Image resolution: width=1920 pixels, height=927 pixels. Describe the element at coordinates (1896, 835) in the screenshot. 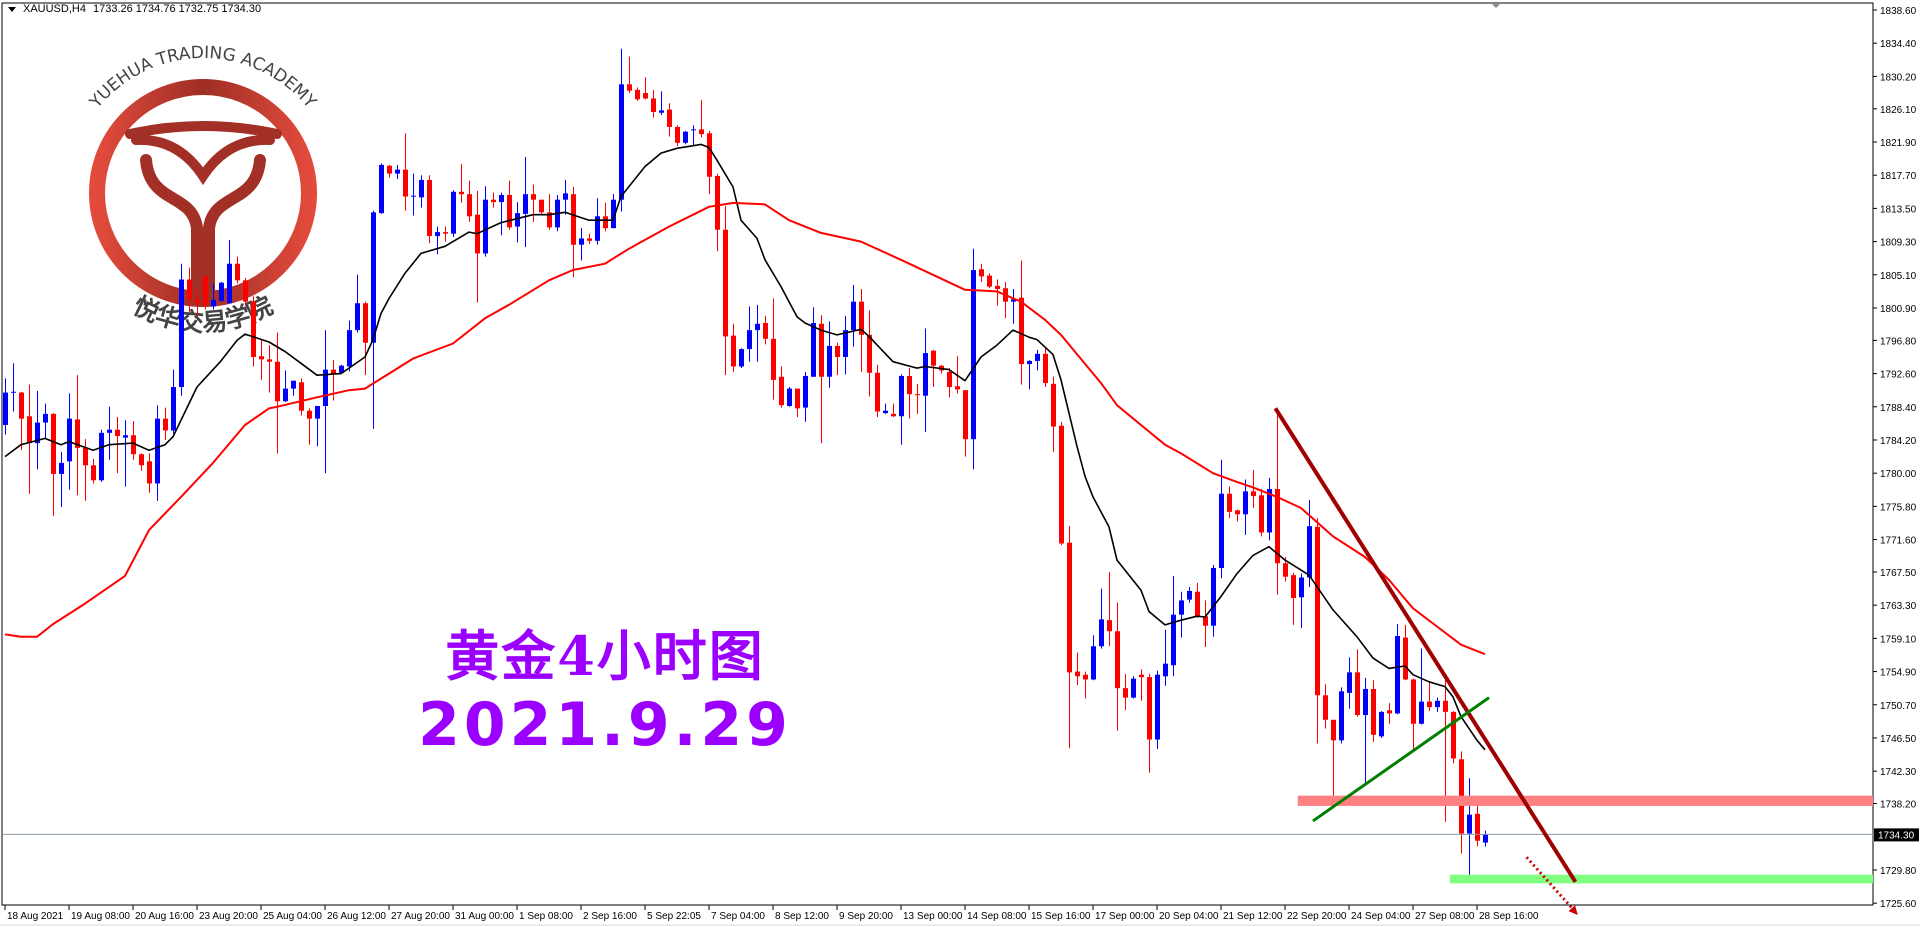

I see `current-price-label: 1734.30` at that location.